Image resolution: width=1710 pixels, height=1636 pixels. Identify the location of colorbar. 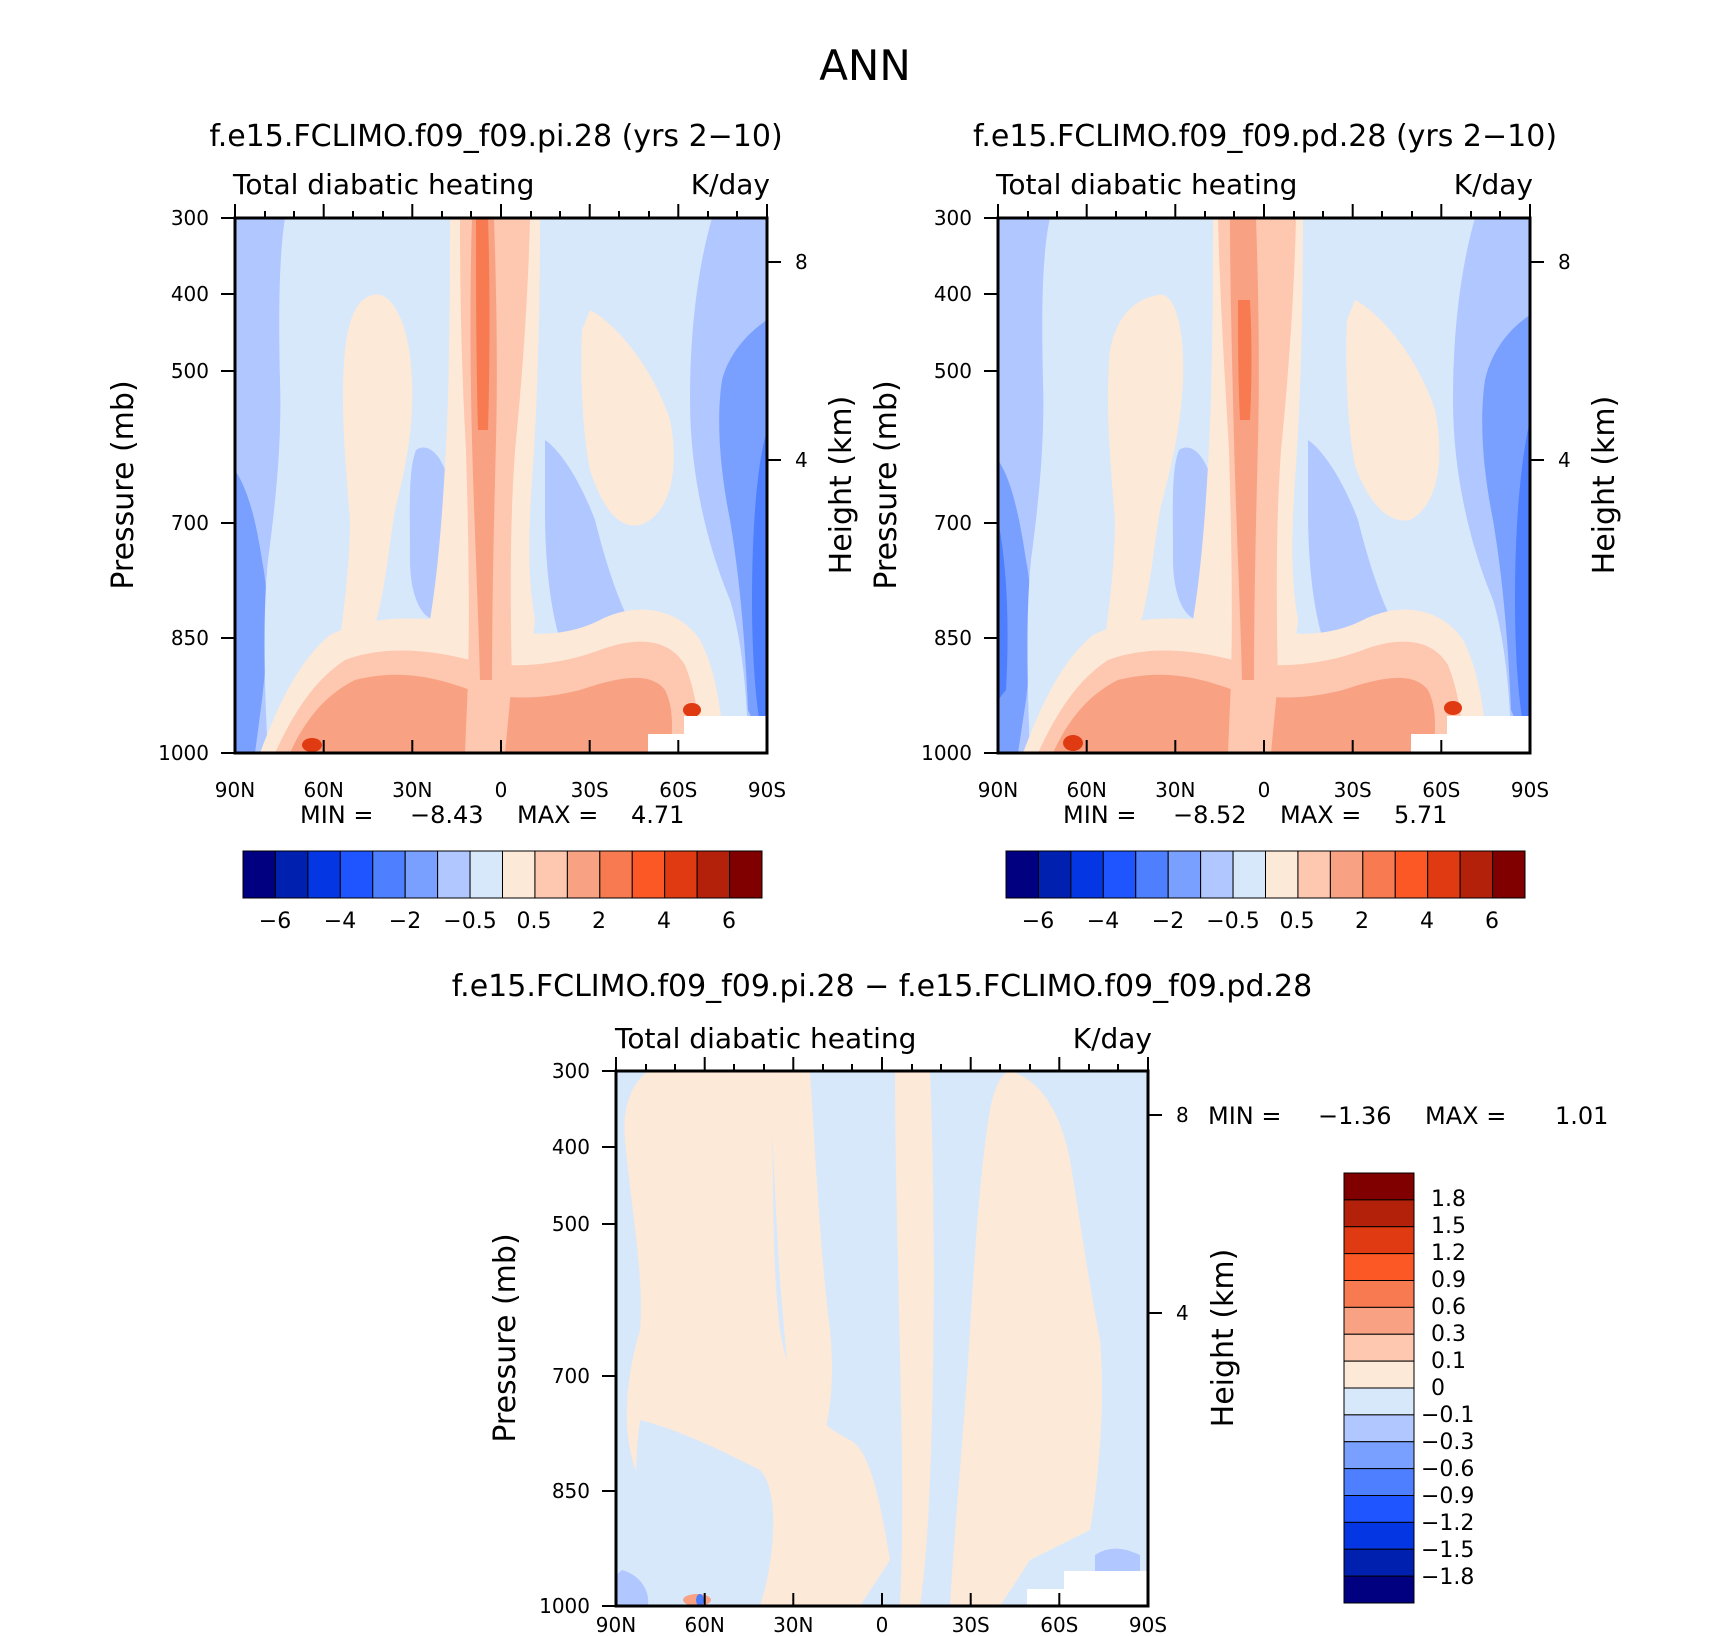
(502, 874).